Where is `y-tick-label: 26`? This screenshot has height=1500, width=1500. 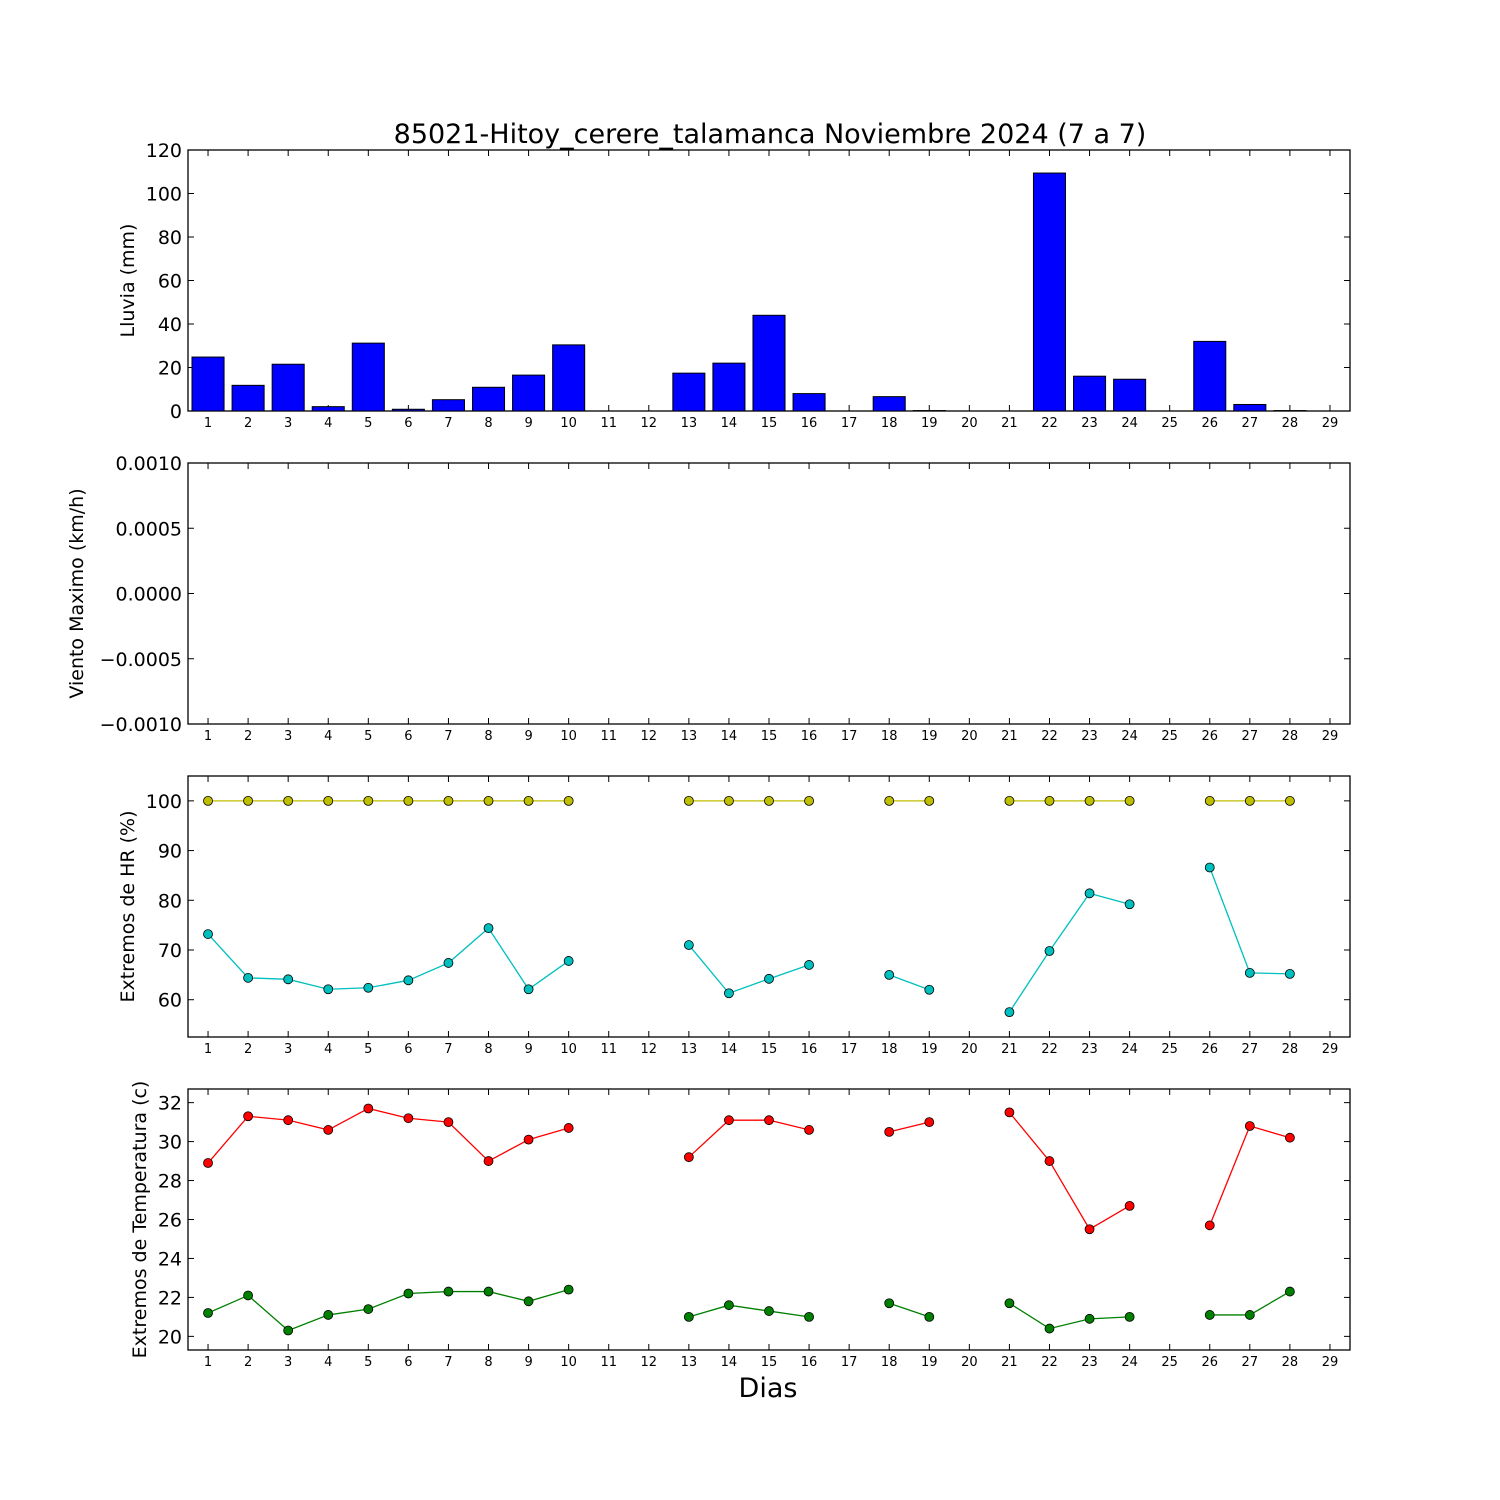 y-tick-label: 26 is located at coordinates (170, 1221).